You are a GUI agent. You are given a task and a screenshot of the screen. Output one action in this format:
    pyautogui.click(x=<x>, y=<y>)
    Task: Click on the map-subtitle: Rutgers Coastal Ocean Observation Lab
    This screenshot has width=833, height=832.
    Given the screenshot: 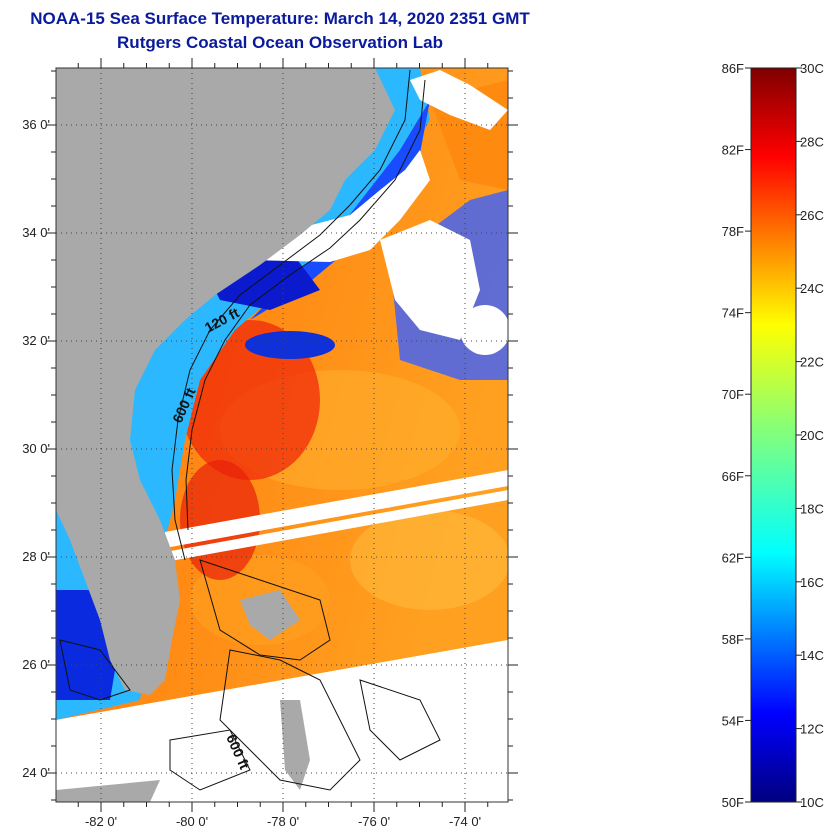 What is the action you would take?
    pyautogui.click(x=280, y=42)
    